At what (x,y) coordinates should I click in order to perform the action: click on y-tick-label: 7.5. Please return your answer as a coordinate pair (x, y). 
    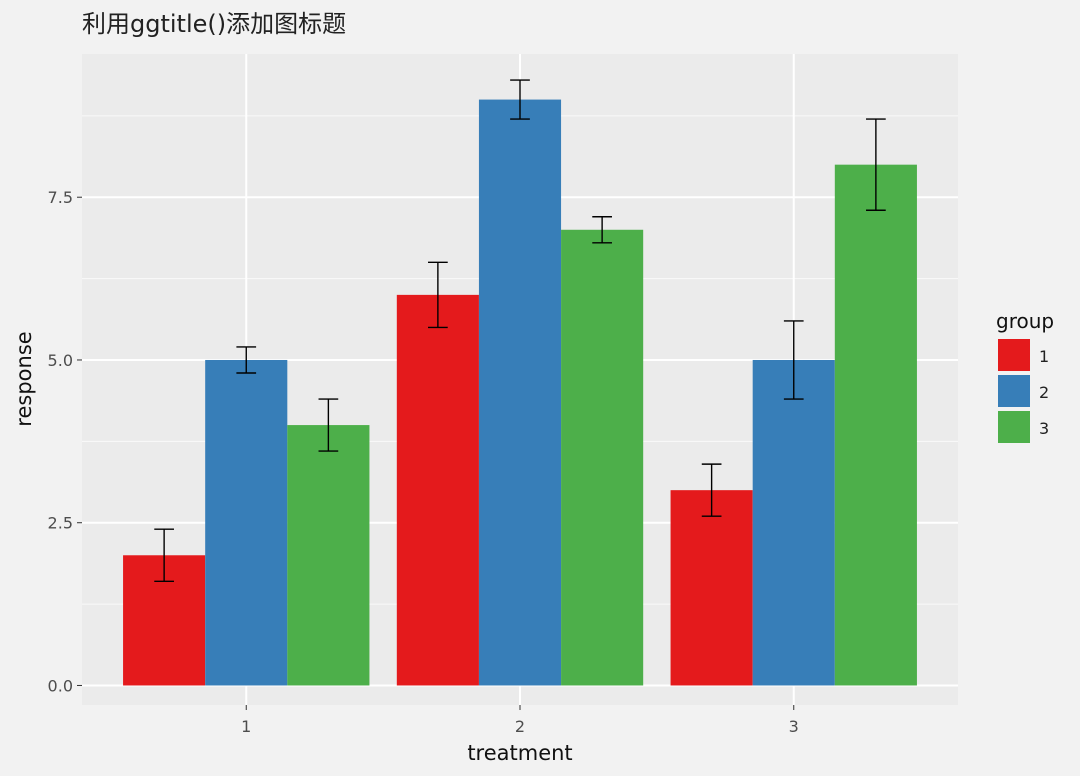
    Looking at the image, I should click on (60, 197).